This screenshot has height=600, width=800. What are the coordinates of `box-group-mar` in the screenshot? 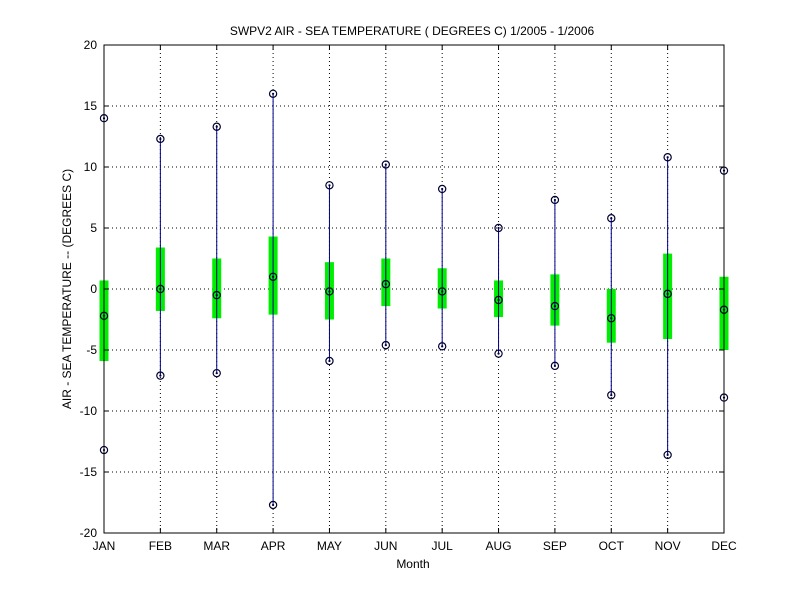 It's located at (217, 250).